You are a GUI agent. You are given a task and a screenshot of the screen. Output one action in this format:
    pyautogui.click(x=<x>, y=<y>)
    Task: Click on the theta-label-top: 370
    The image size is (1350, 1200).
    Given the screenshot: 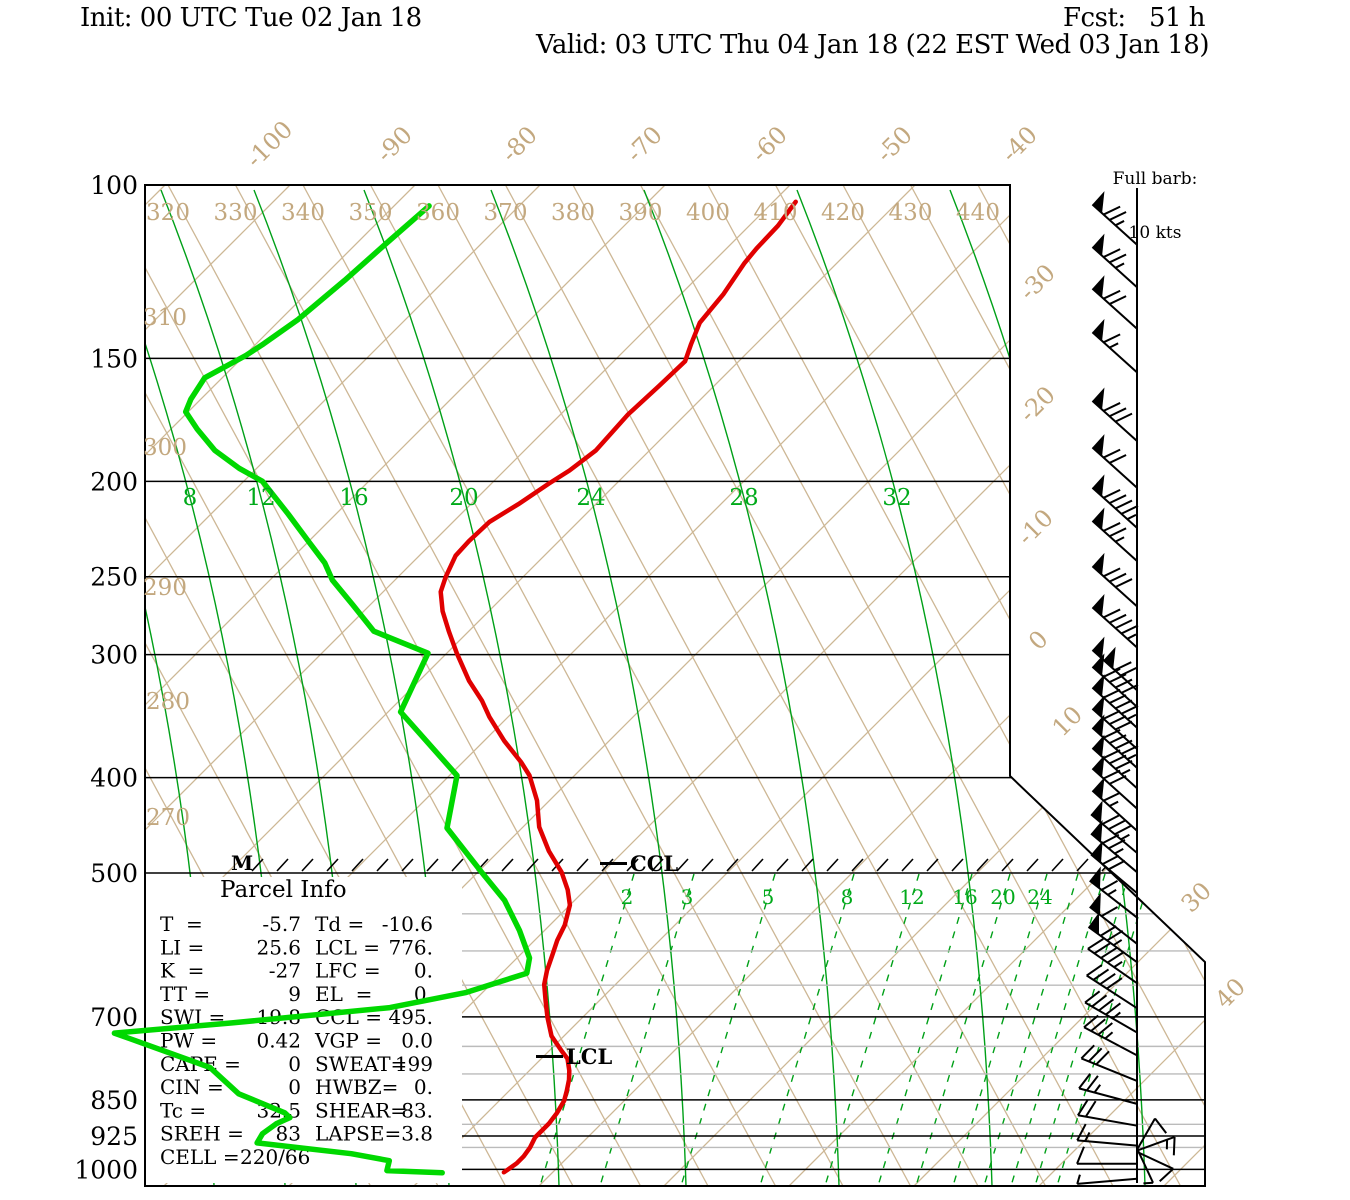 What is the action you would take?
    pyautogui.click(x=506, y=213)
    